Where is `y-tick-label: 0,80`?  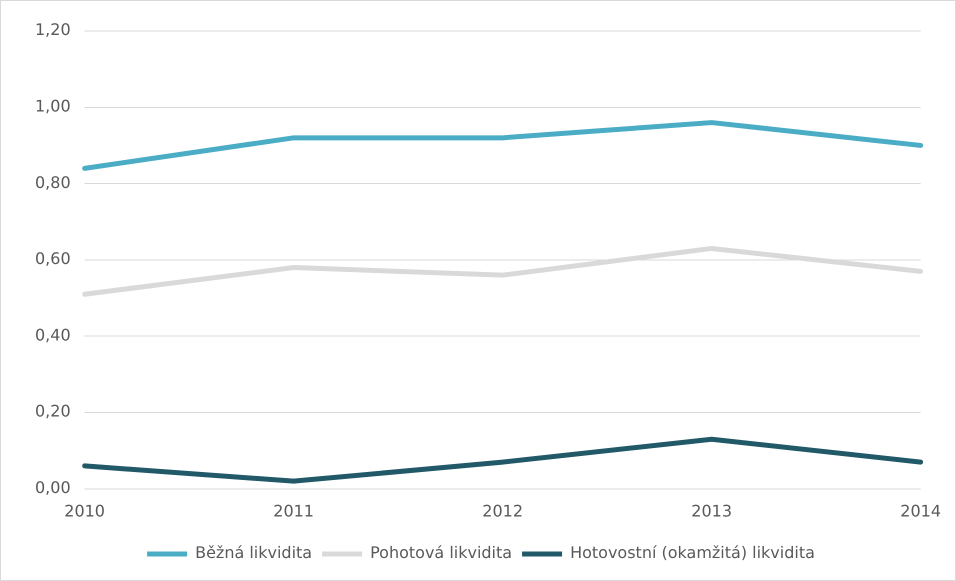 y-tick-label: 0,80 is located at coordinates (53, 182).